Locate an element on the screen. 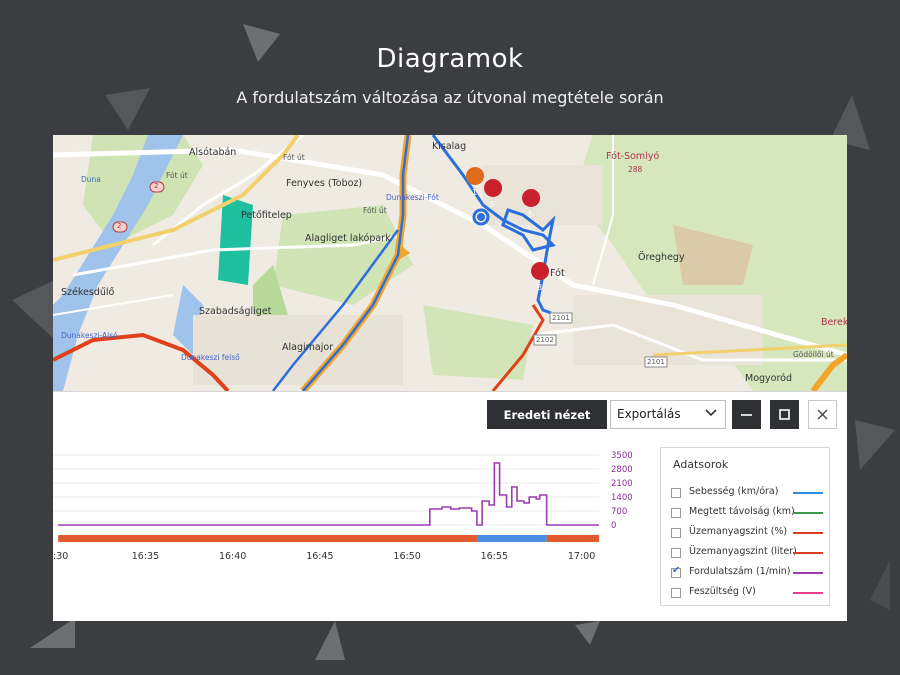 The image size is (900, 675). chart-toolbar: Eredeti nézet Exportálás is located at coordinates (450, 413).